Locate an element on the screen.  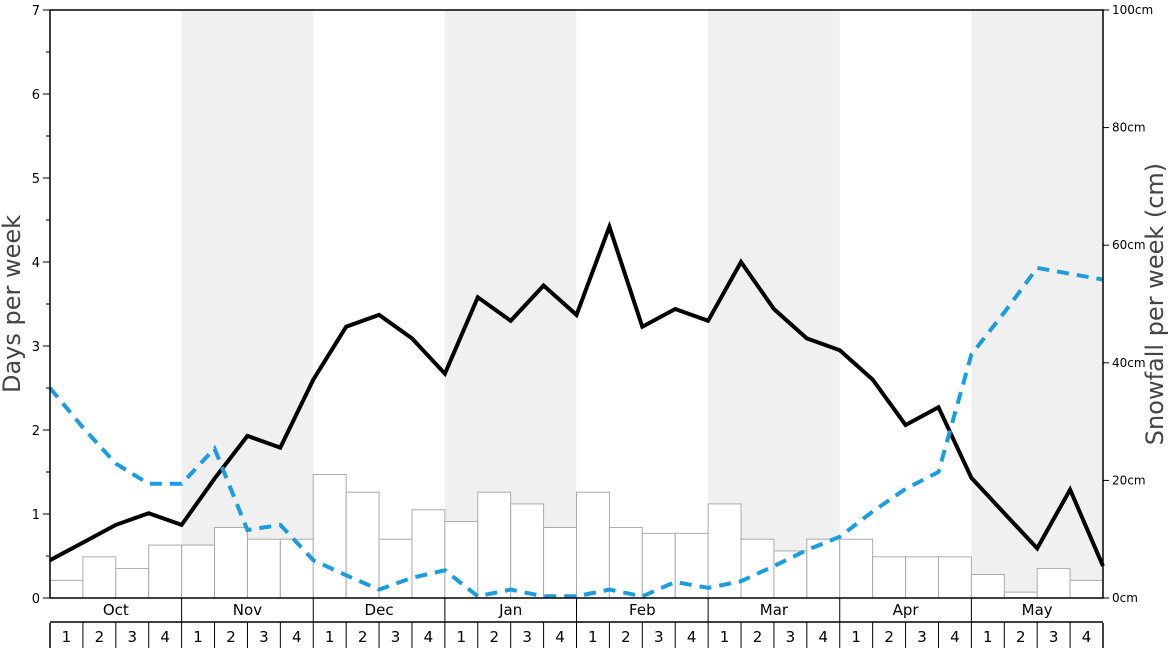
right-tick-label: 20cm is located at coordinates (1129, 480).